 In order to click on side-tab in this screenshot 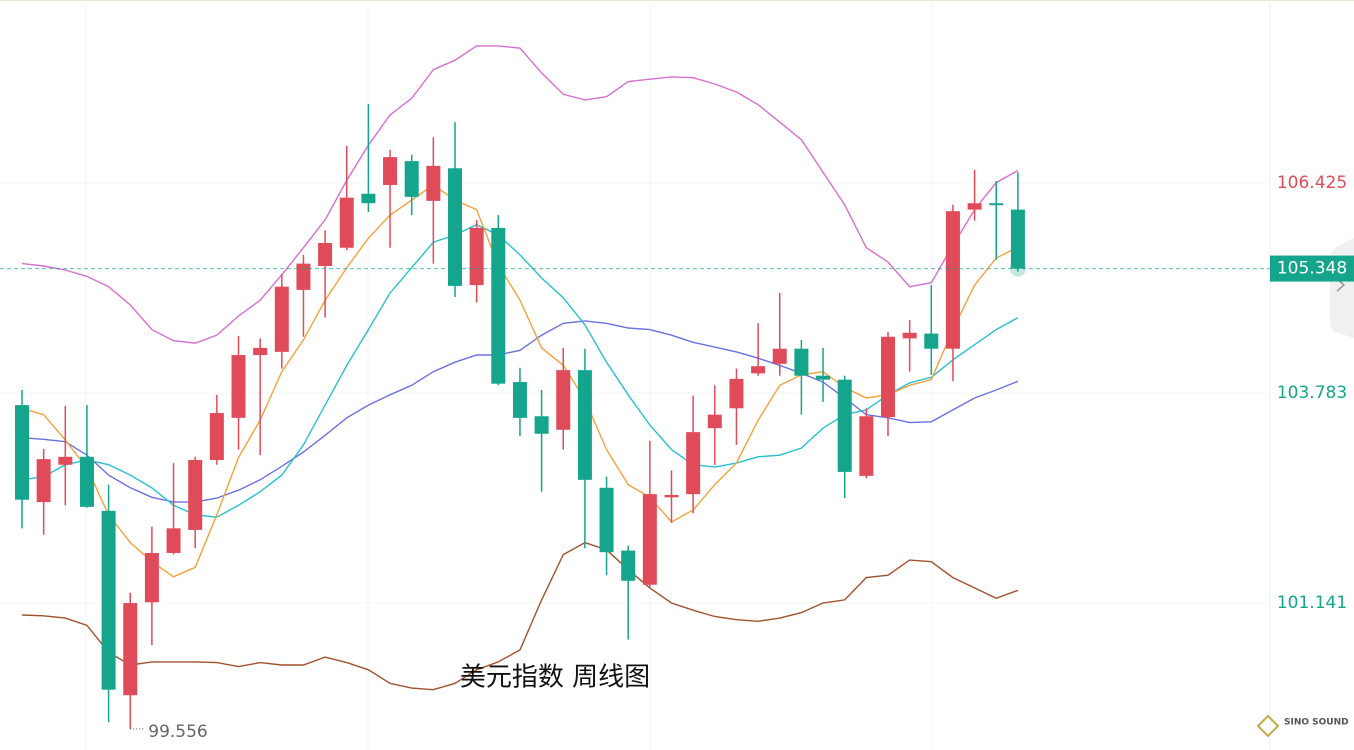, I will do `click(1342, 288)`.